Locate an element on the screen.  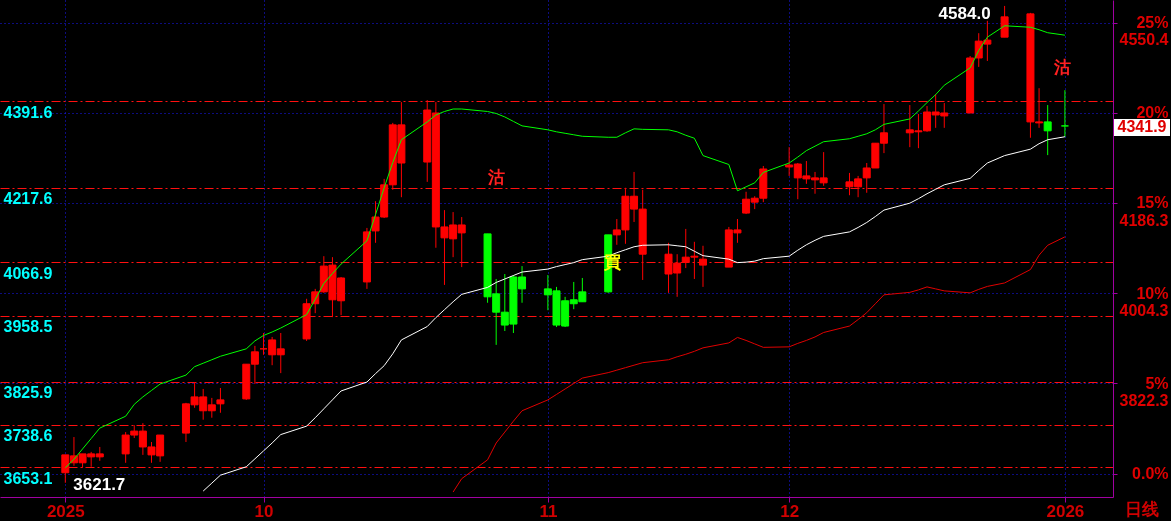
y2-tick-label: 15% is located at coordinates (1152, 203).